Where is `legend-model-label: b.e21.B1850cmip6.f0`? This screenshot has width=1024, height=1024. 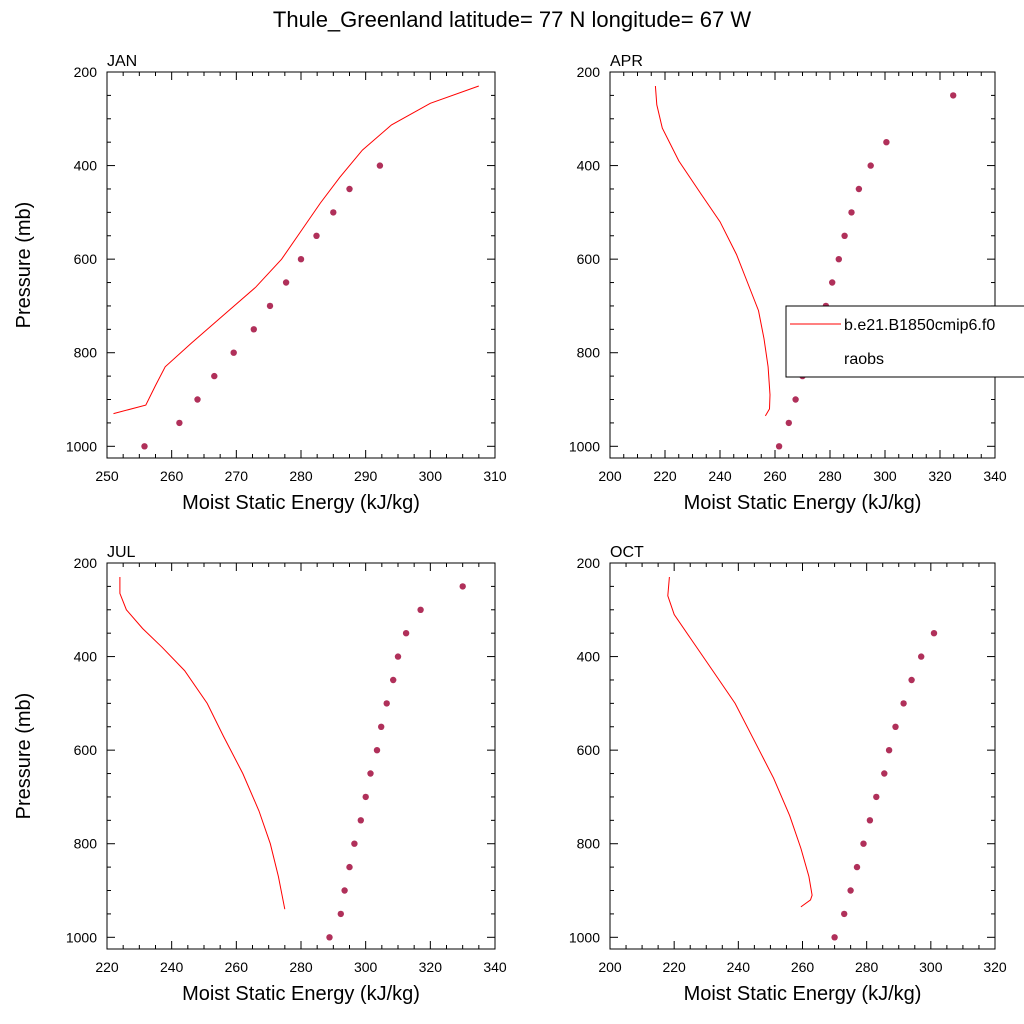
legend-model-label: b.e21.B1850cmip6.f0 is located at coordinates (919, 325).